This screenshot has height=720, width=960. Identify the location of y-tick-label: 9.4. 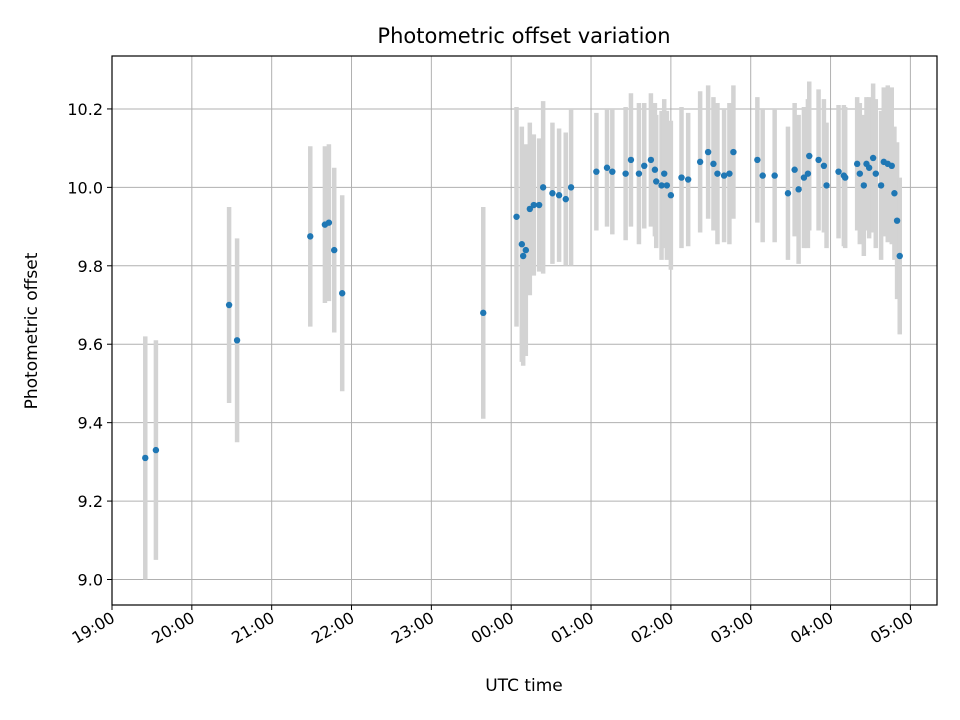
(90, 423).